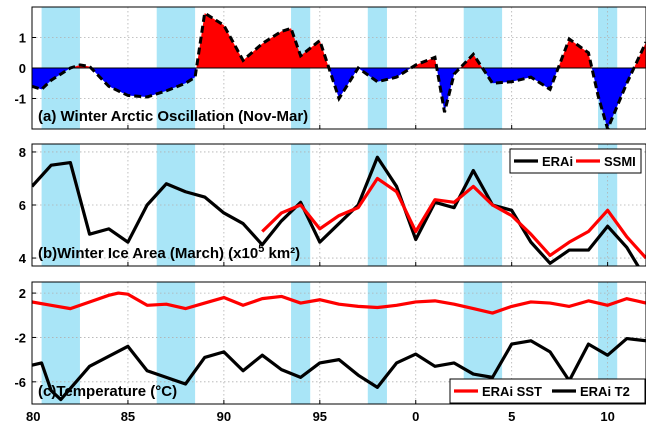 Image resolution: width=646 pixels, height=424 pixels. I want to click on legend: ERAi SST ERAi T2, so click(547, 391).